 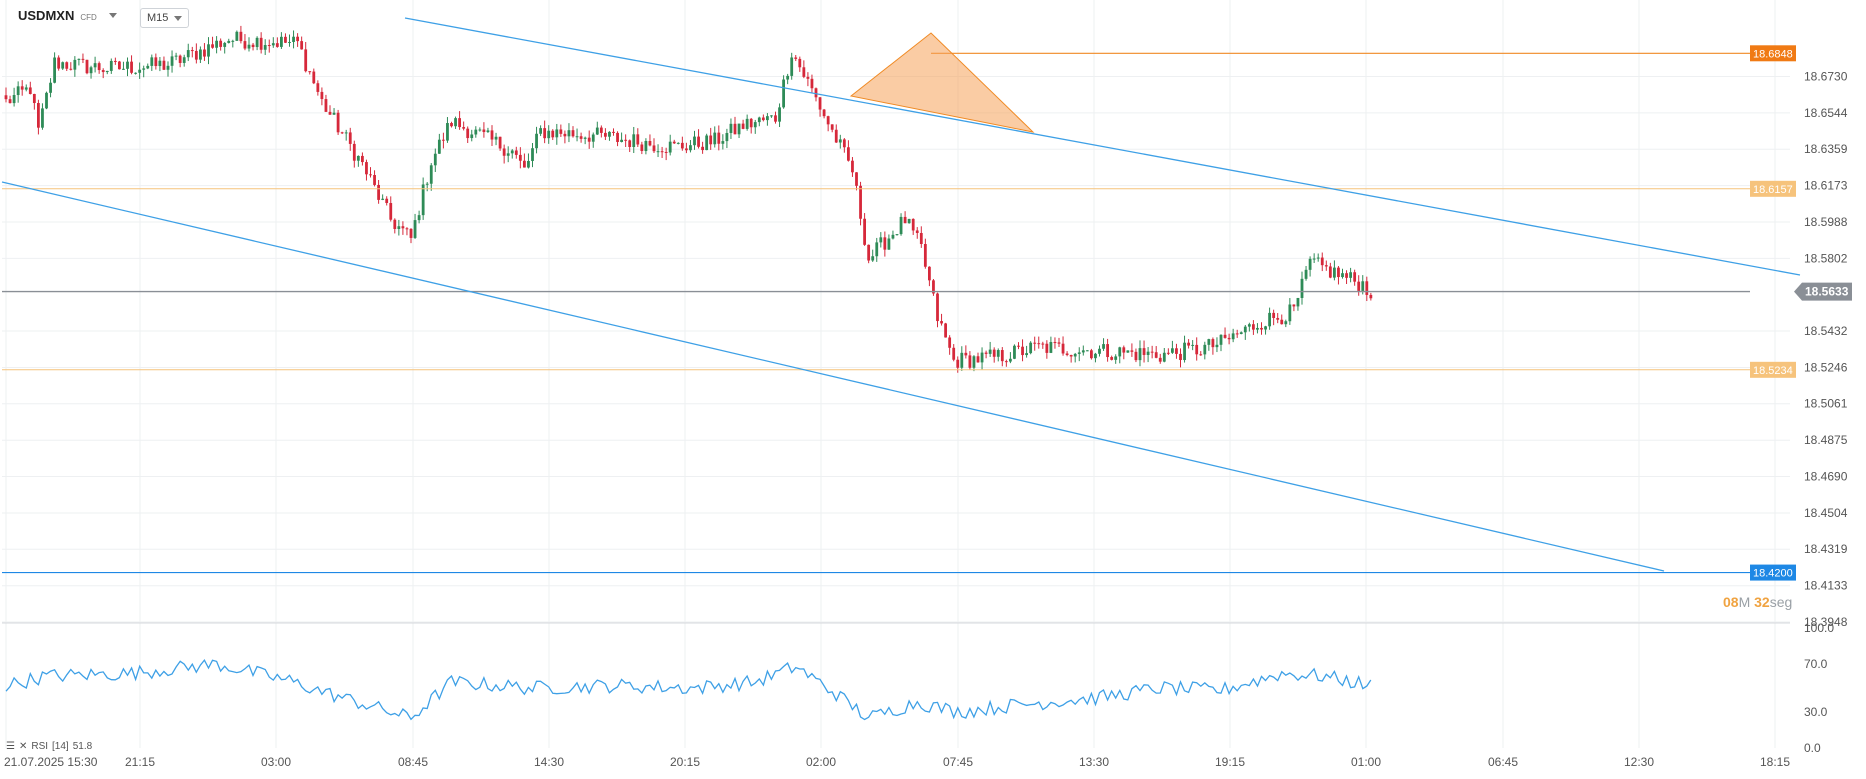 I want to click on timeframe-selector: M15, so click(x=165, y=18).